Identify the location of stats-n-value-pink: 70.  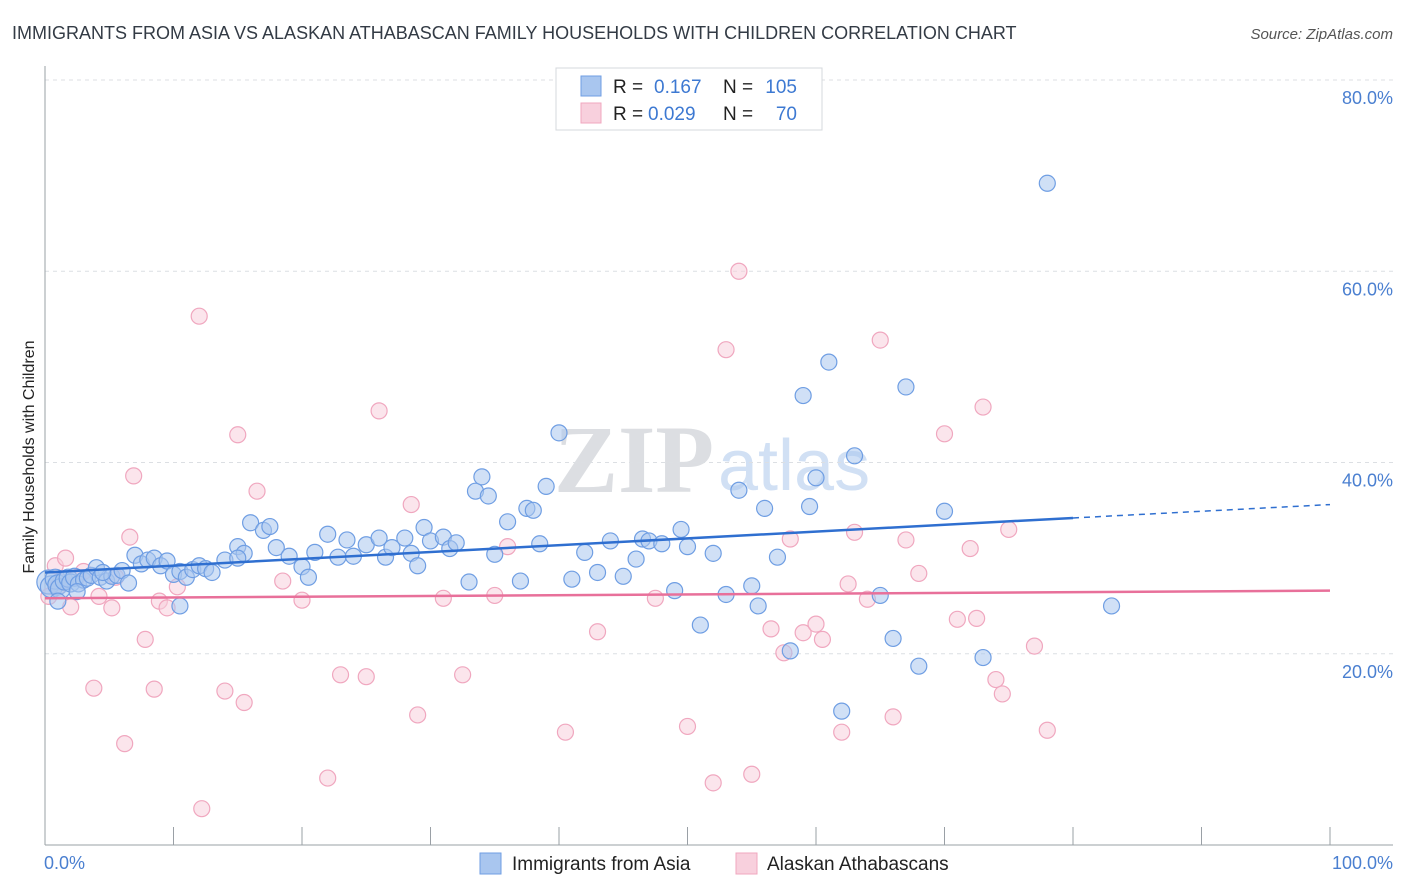
(786, 114).